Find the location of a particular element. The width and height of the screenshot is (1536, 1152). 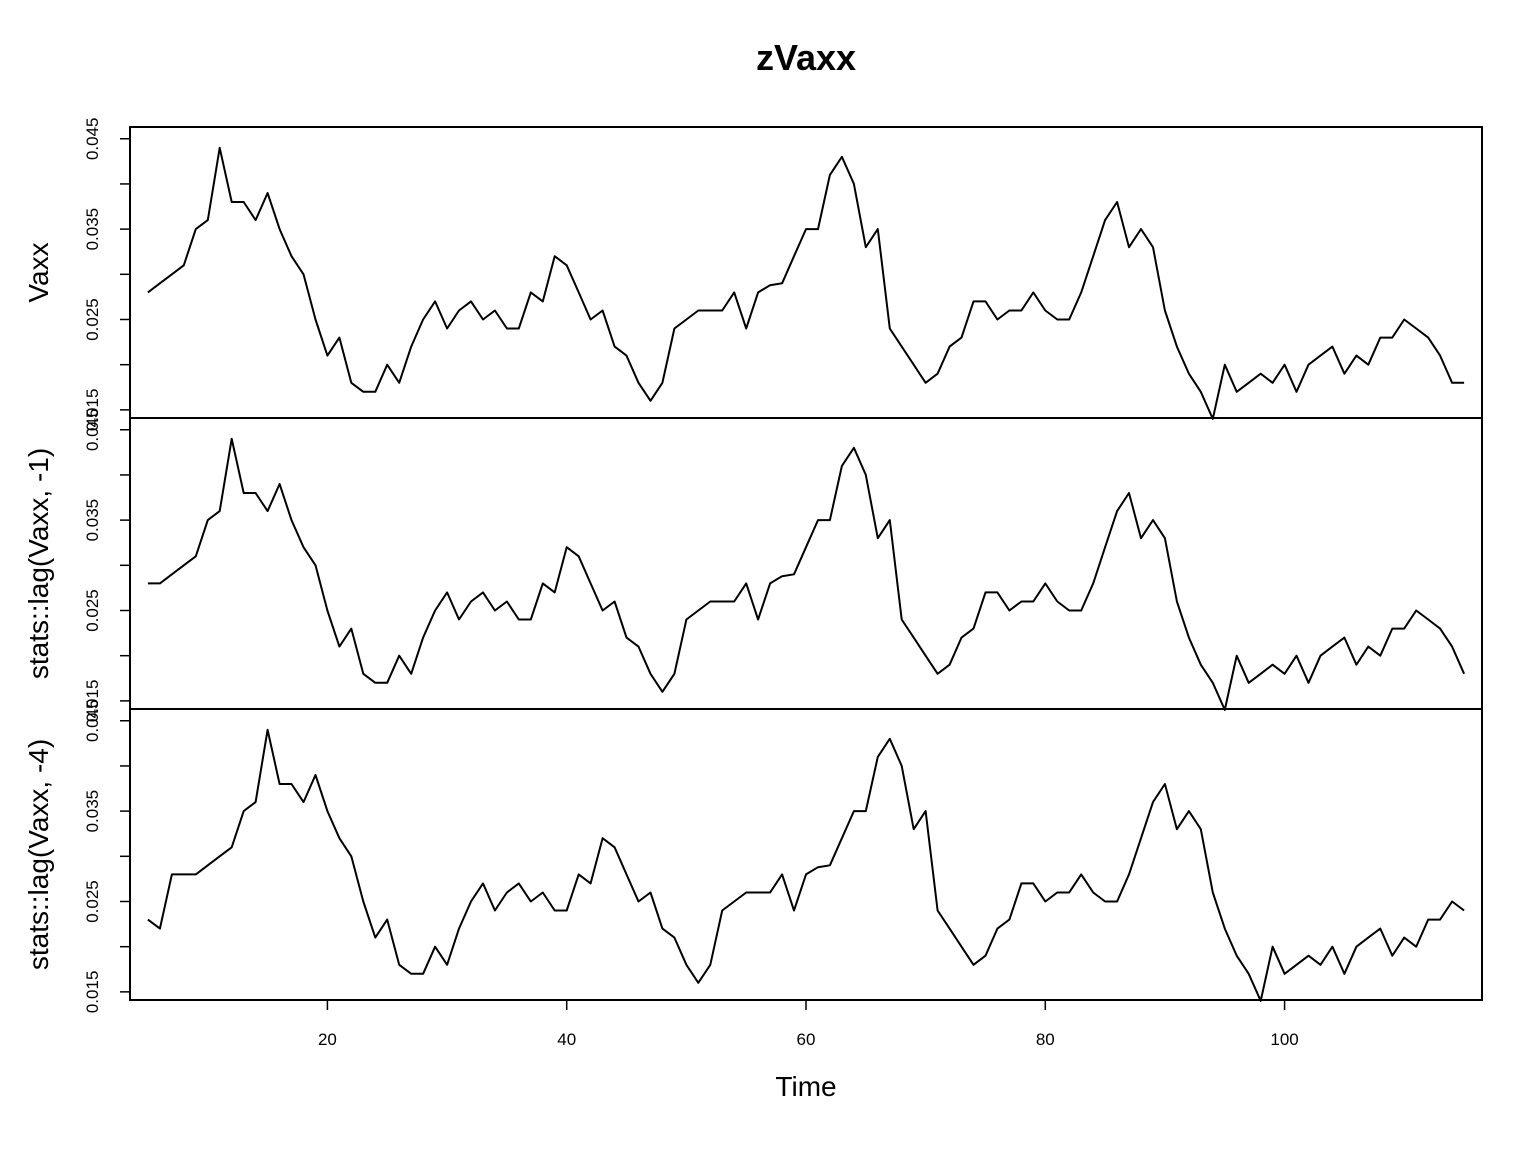

y-axis-label: stats::lag(Vaxx, -1) is located at coordinates (38, 563).